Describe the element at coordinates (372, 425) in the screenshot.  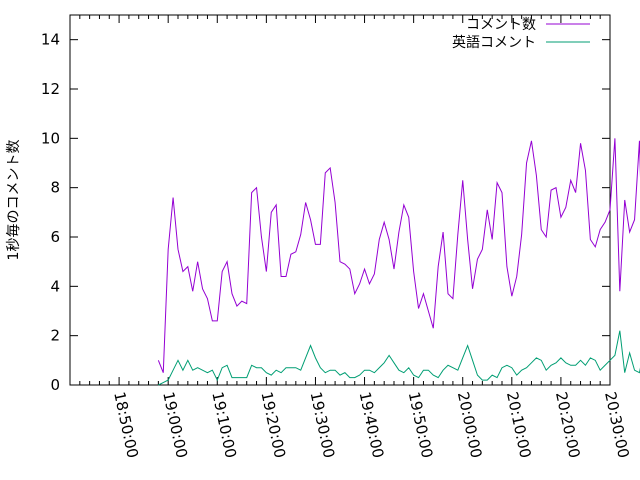
I see `x-tick-label: 19:40:00` at that location.